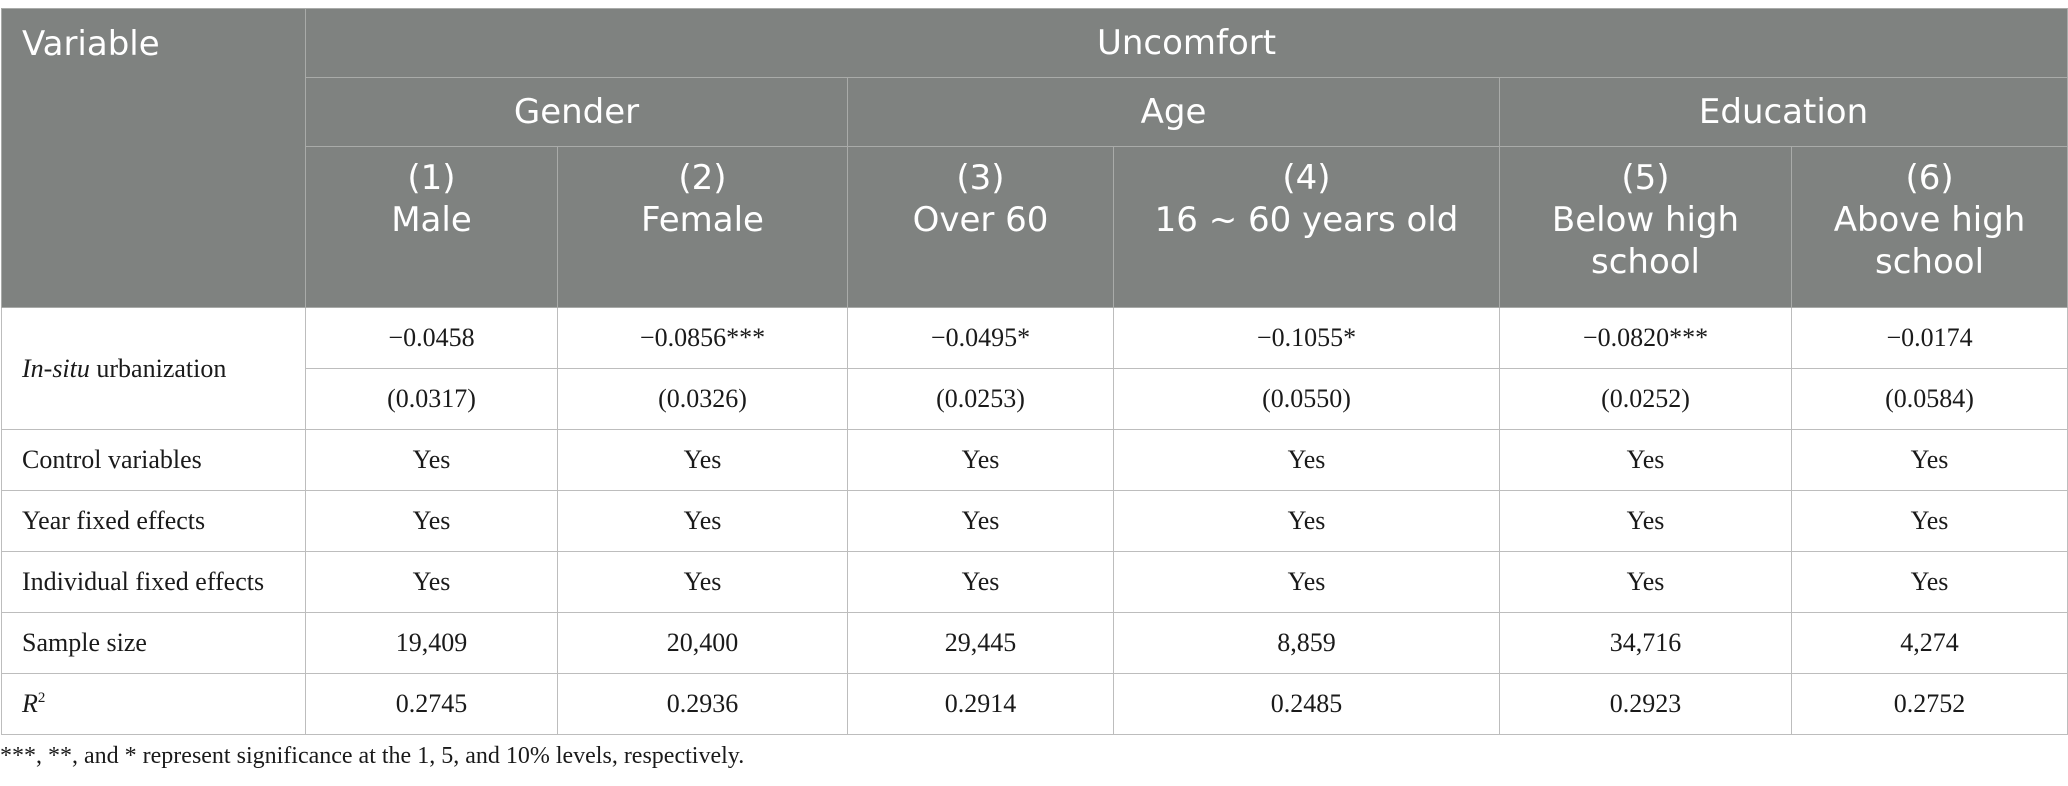  Describe the element at coordinates (1645, 643) in the screenshot. I see `table-cell: 34,716` at that location.